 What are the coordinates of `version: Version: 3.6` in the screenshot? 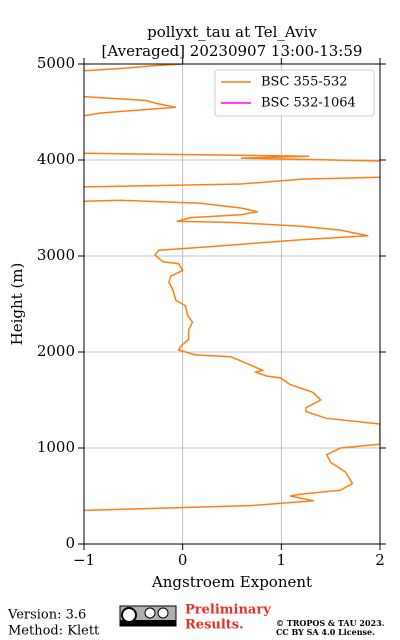 It's located at (46, 615).